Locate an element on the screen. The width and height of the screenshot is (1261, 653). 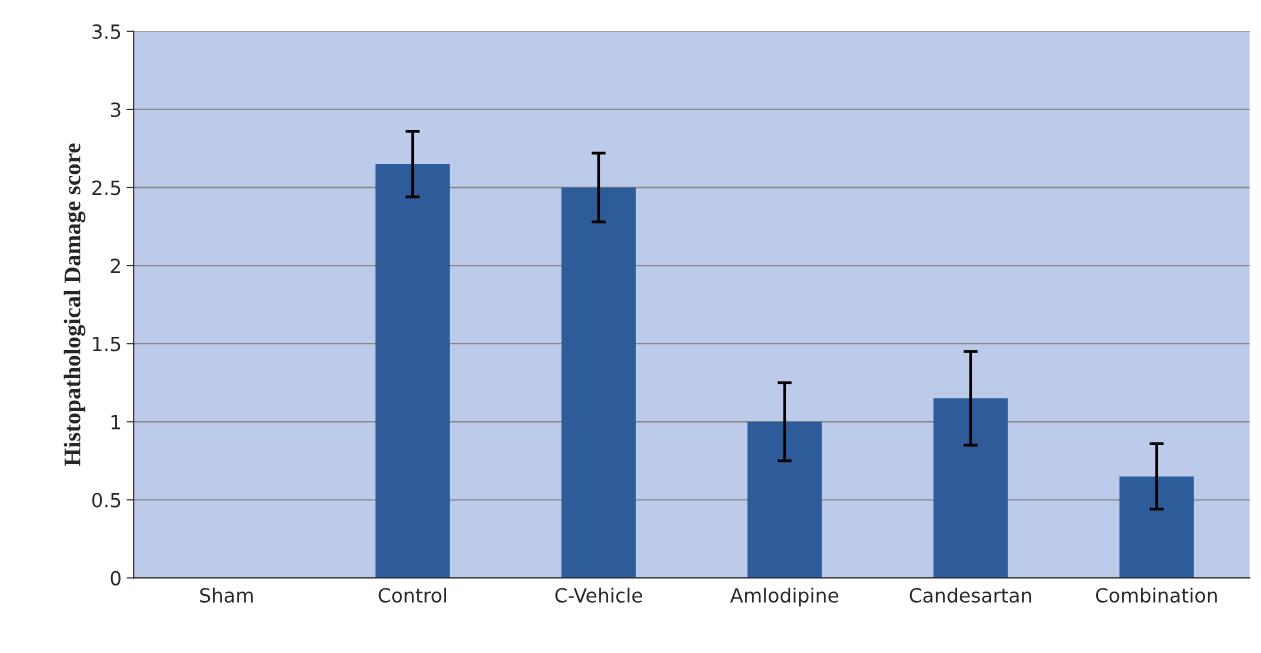
y-tick-label: 3.5 is located at coordinates (106, 32).